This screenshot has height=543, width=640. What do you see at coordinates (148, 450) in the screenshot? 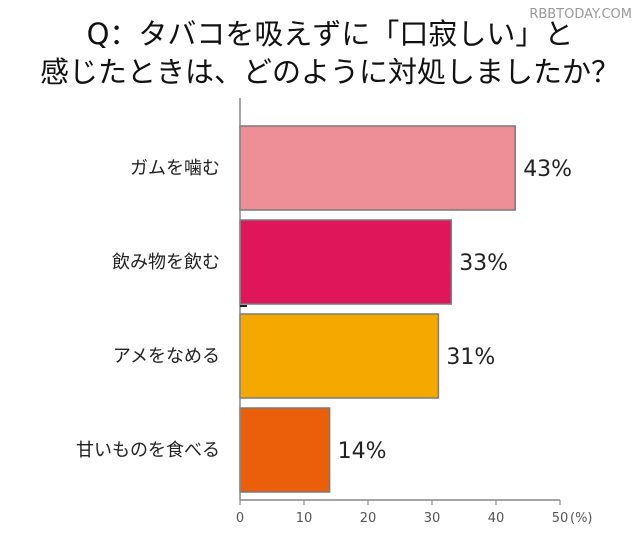
I see `category-label-3: 甘いものを食べる` at bounding box center [148, 450].